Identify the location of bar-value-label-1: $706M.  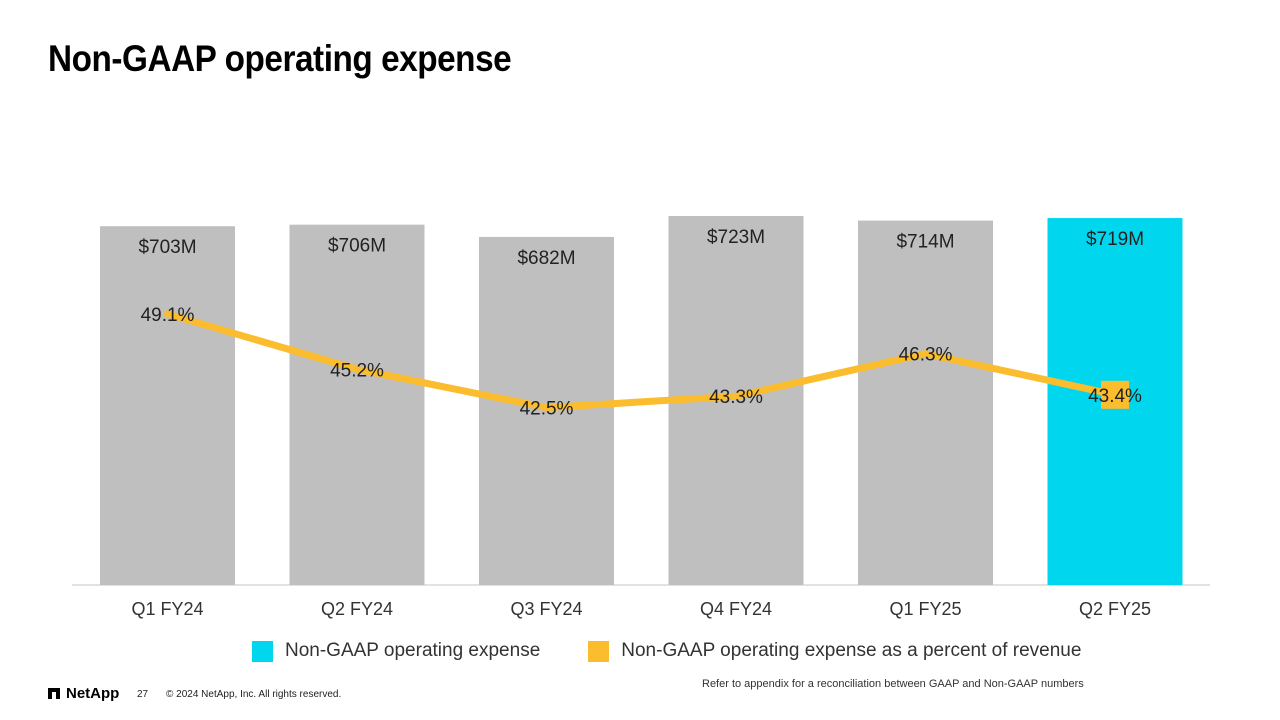
(357, 246).